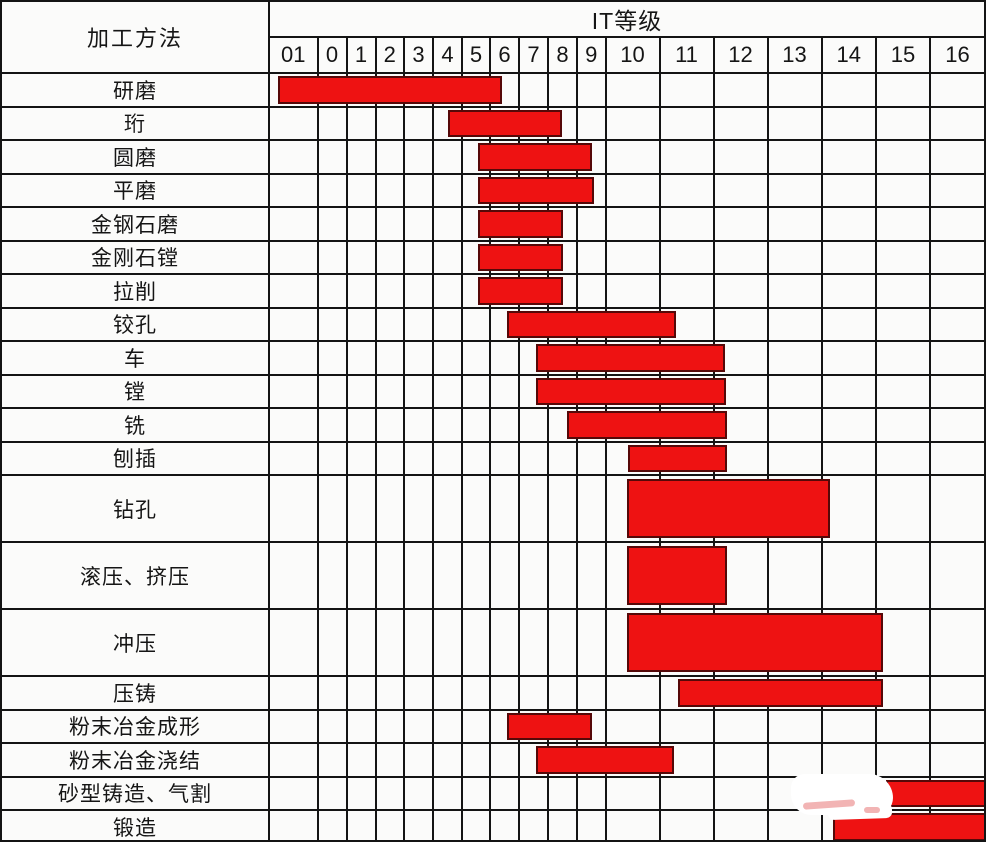  I want to click on grade-col-header: 16, so click(957, 54).